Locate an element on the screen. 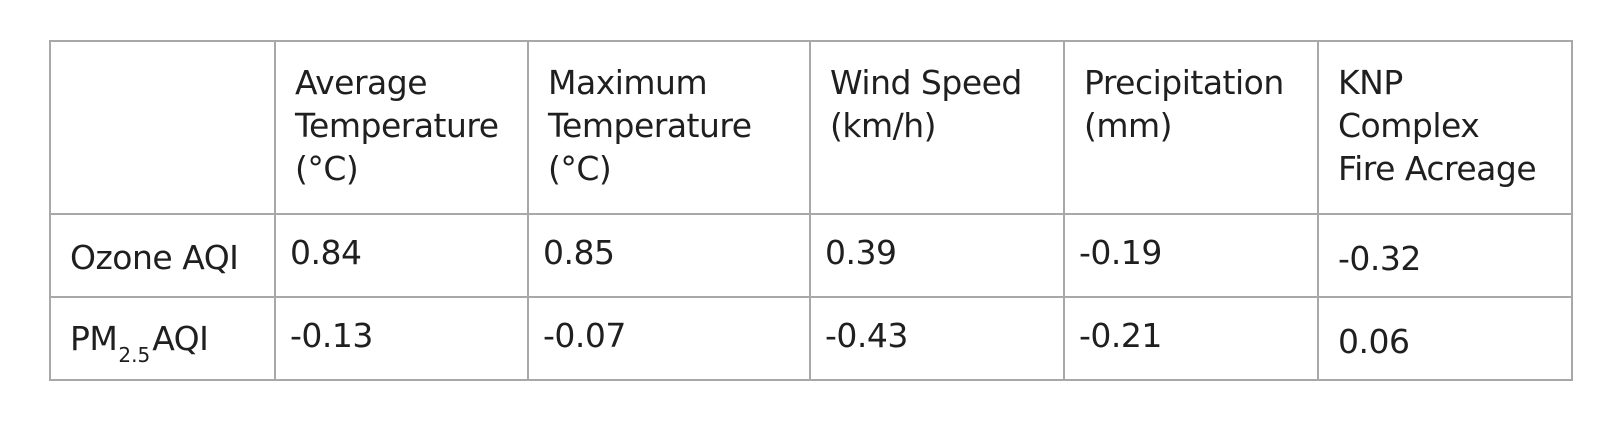 The width and height of the screenshot is (1619, 429). corner-cell is located at coordinates (162, 127).